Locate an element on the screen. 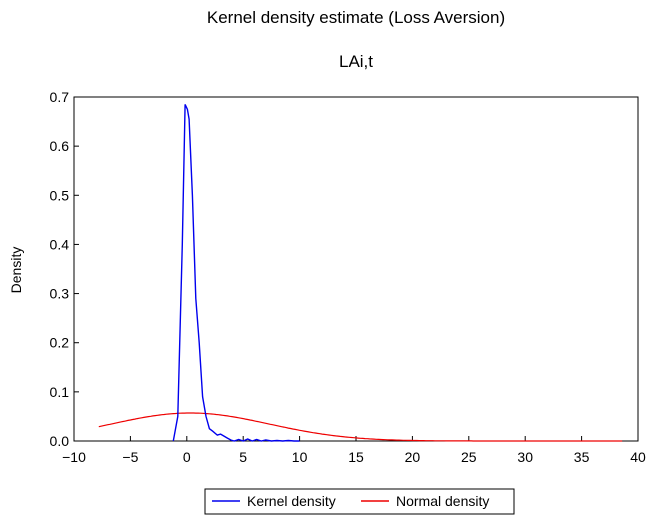 This screenshot has height=517, width=652. y-axis-ticks: 0.0 0.1 0.2 0.3 0.4 0.5 0.6 0.7 is located at coordinates (64, 269).